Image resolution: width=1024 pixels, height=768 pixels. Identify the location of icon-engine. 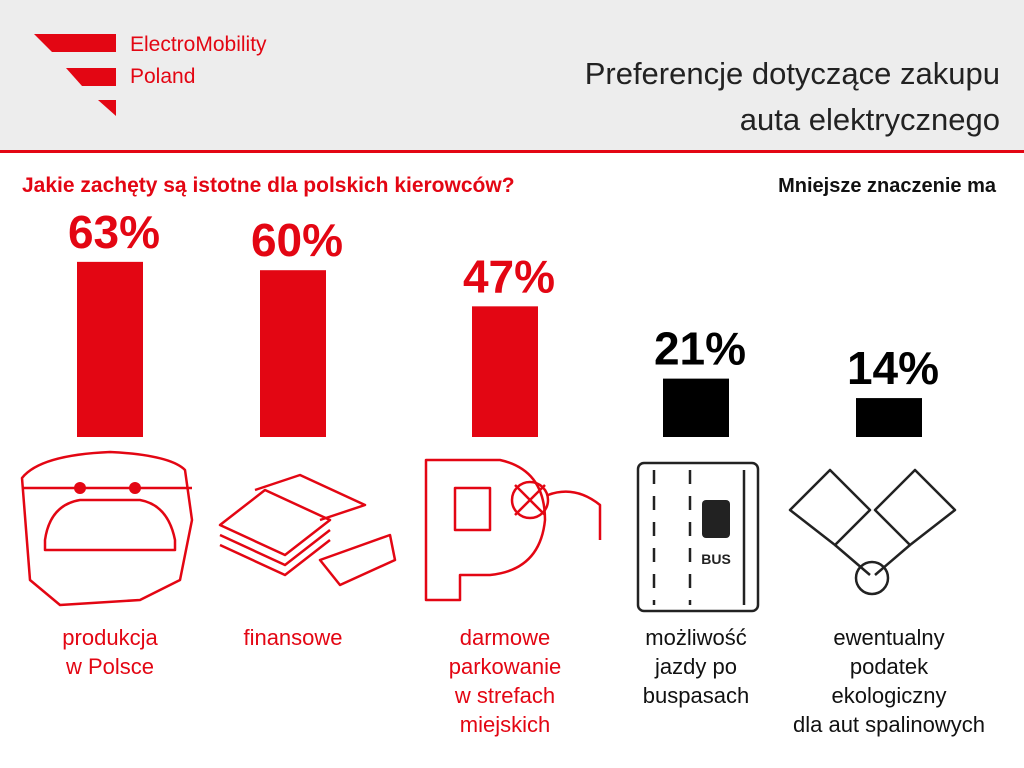
(872, 532).